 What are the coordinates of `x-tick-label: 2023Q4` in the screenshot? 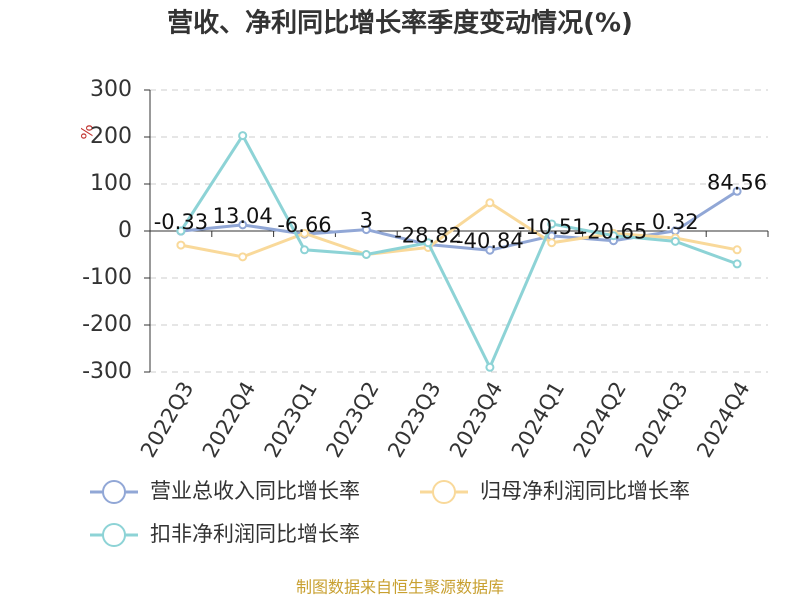 It's located at (476, 420).